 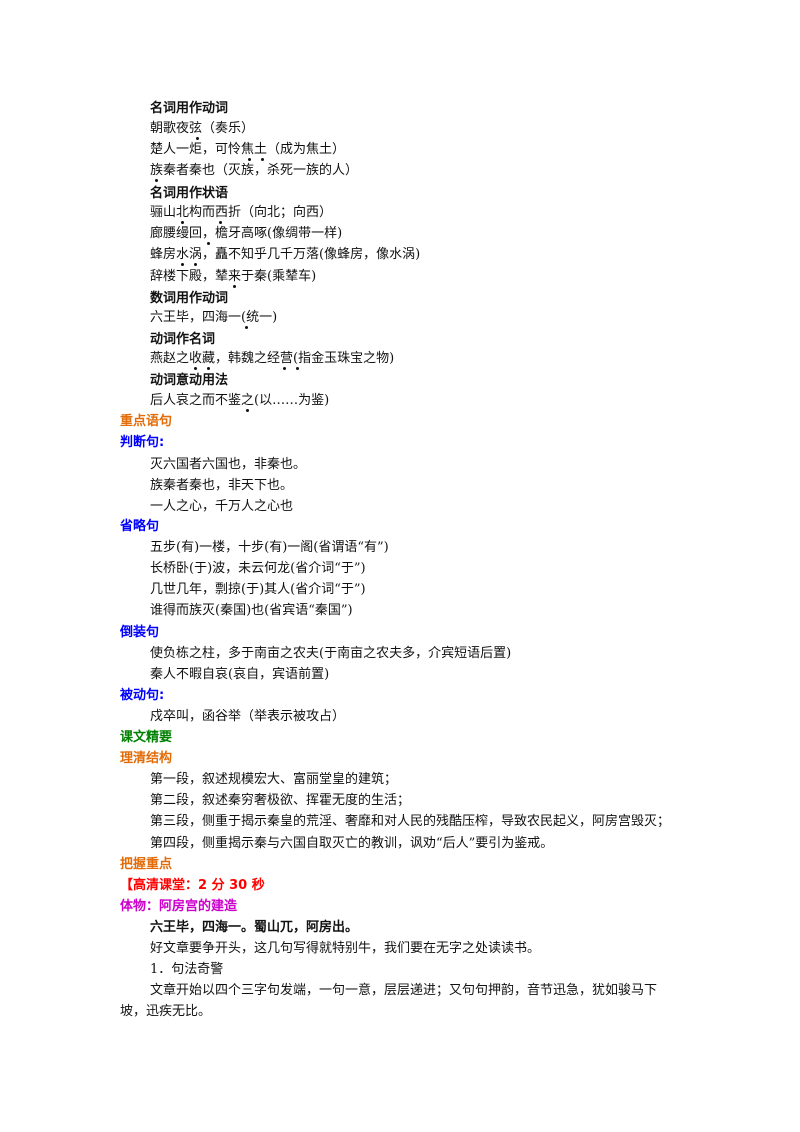 I want to click on example-line: 谁得而族灭(秦国)也(省宾语“秦国”), so click(x=251, y=610).